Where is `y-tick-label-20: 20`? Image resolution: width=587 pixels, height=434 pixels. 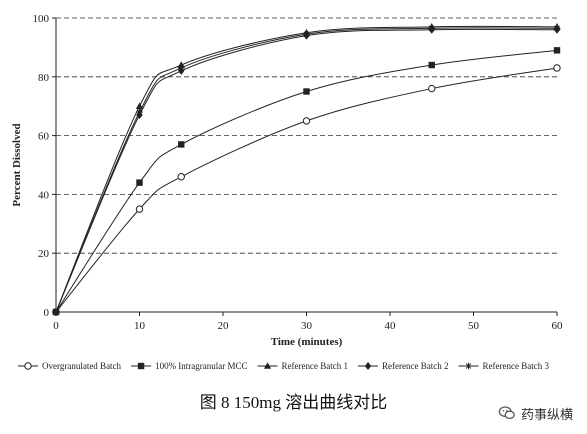 y-tick-label-20: 20 is located at coordinates (44, 254).